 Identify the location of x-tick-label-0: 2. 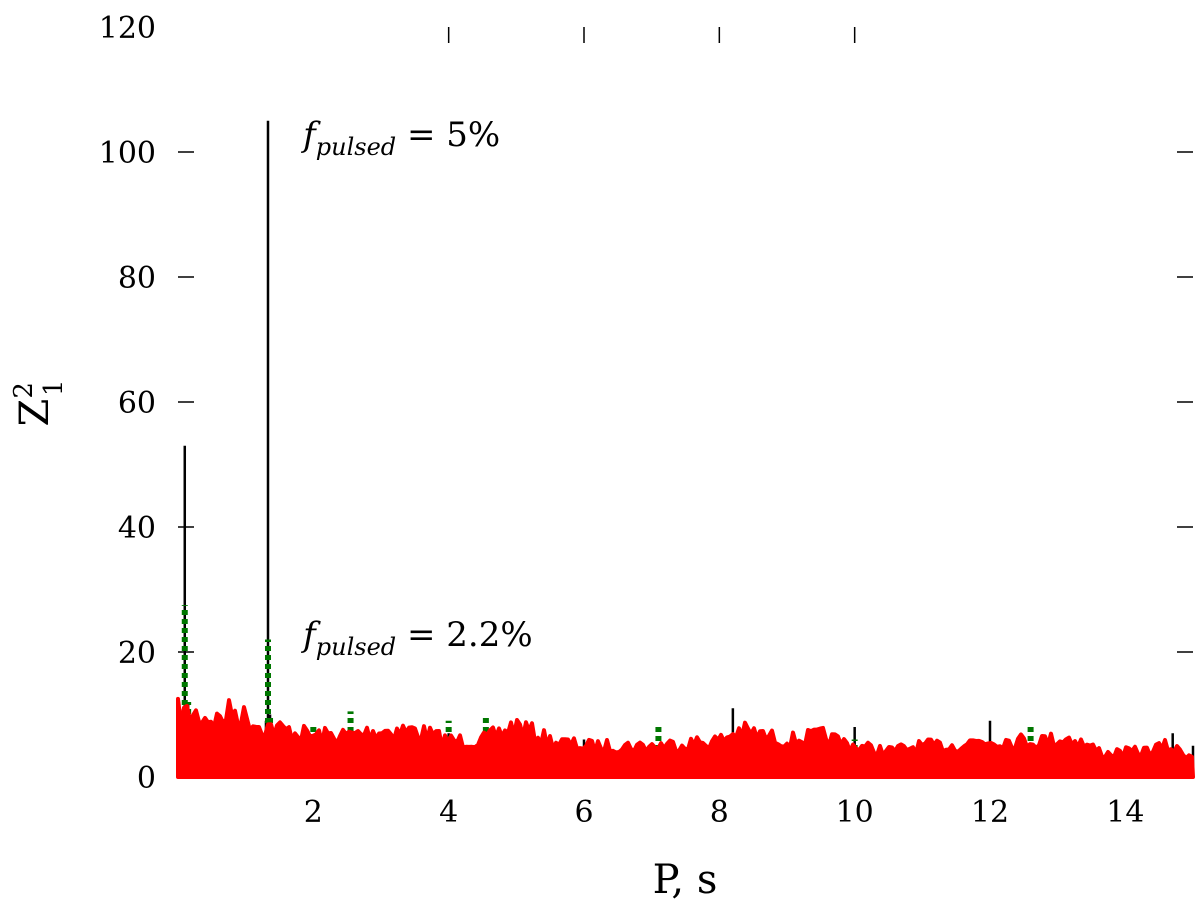
(313, 812).